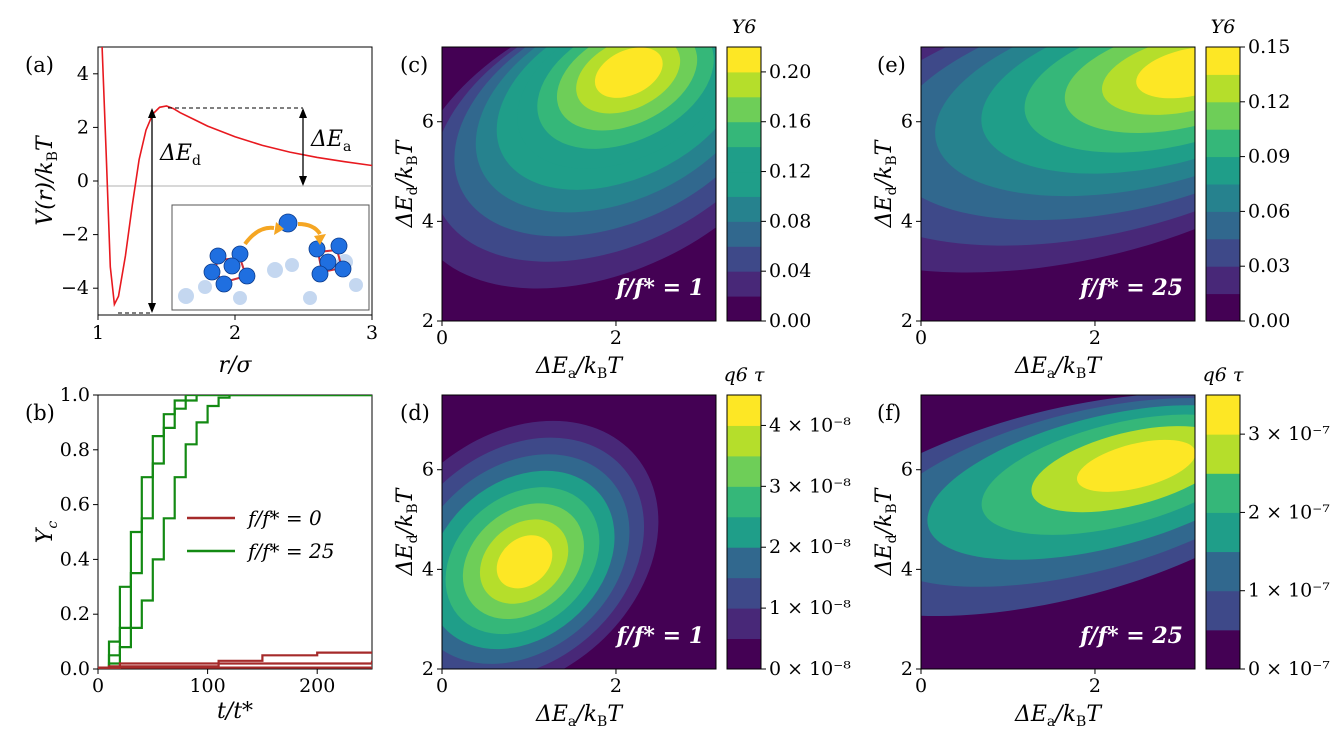 The width and height of the screenshot is (1334, 733). I want to click on axes-frame, so click(579, 532).